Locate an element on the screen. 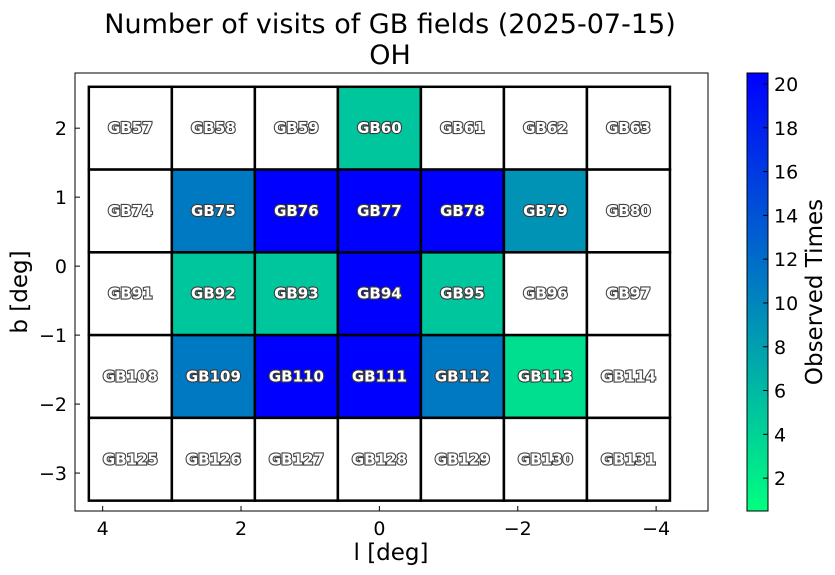 This screenshot has width=835, height=575. y-tick-label: 1 is located at coordinates (61, 198).